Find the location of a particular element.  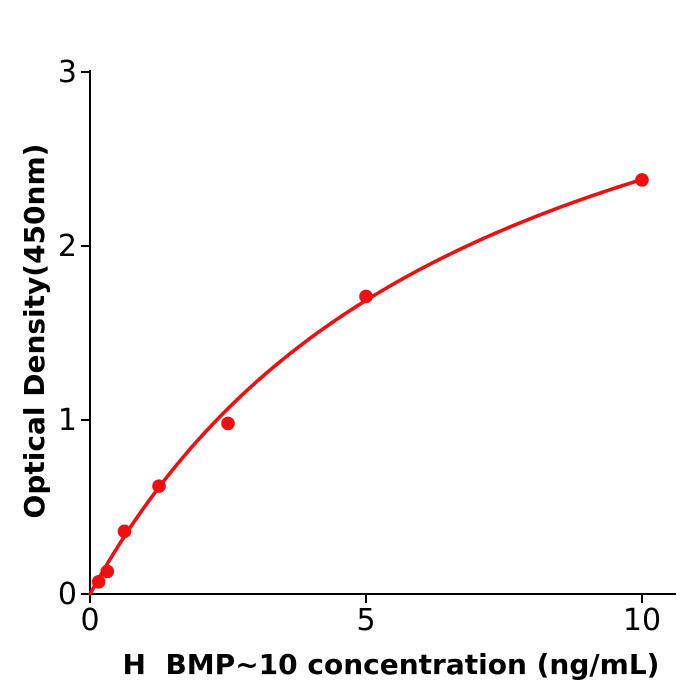

x-axis-ticks: 0 5 10 is located at coordinates (370, 616).